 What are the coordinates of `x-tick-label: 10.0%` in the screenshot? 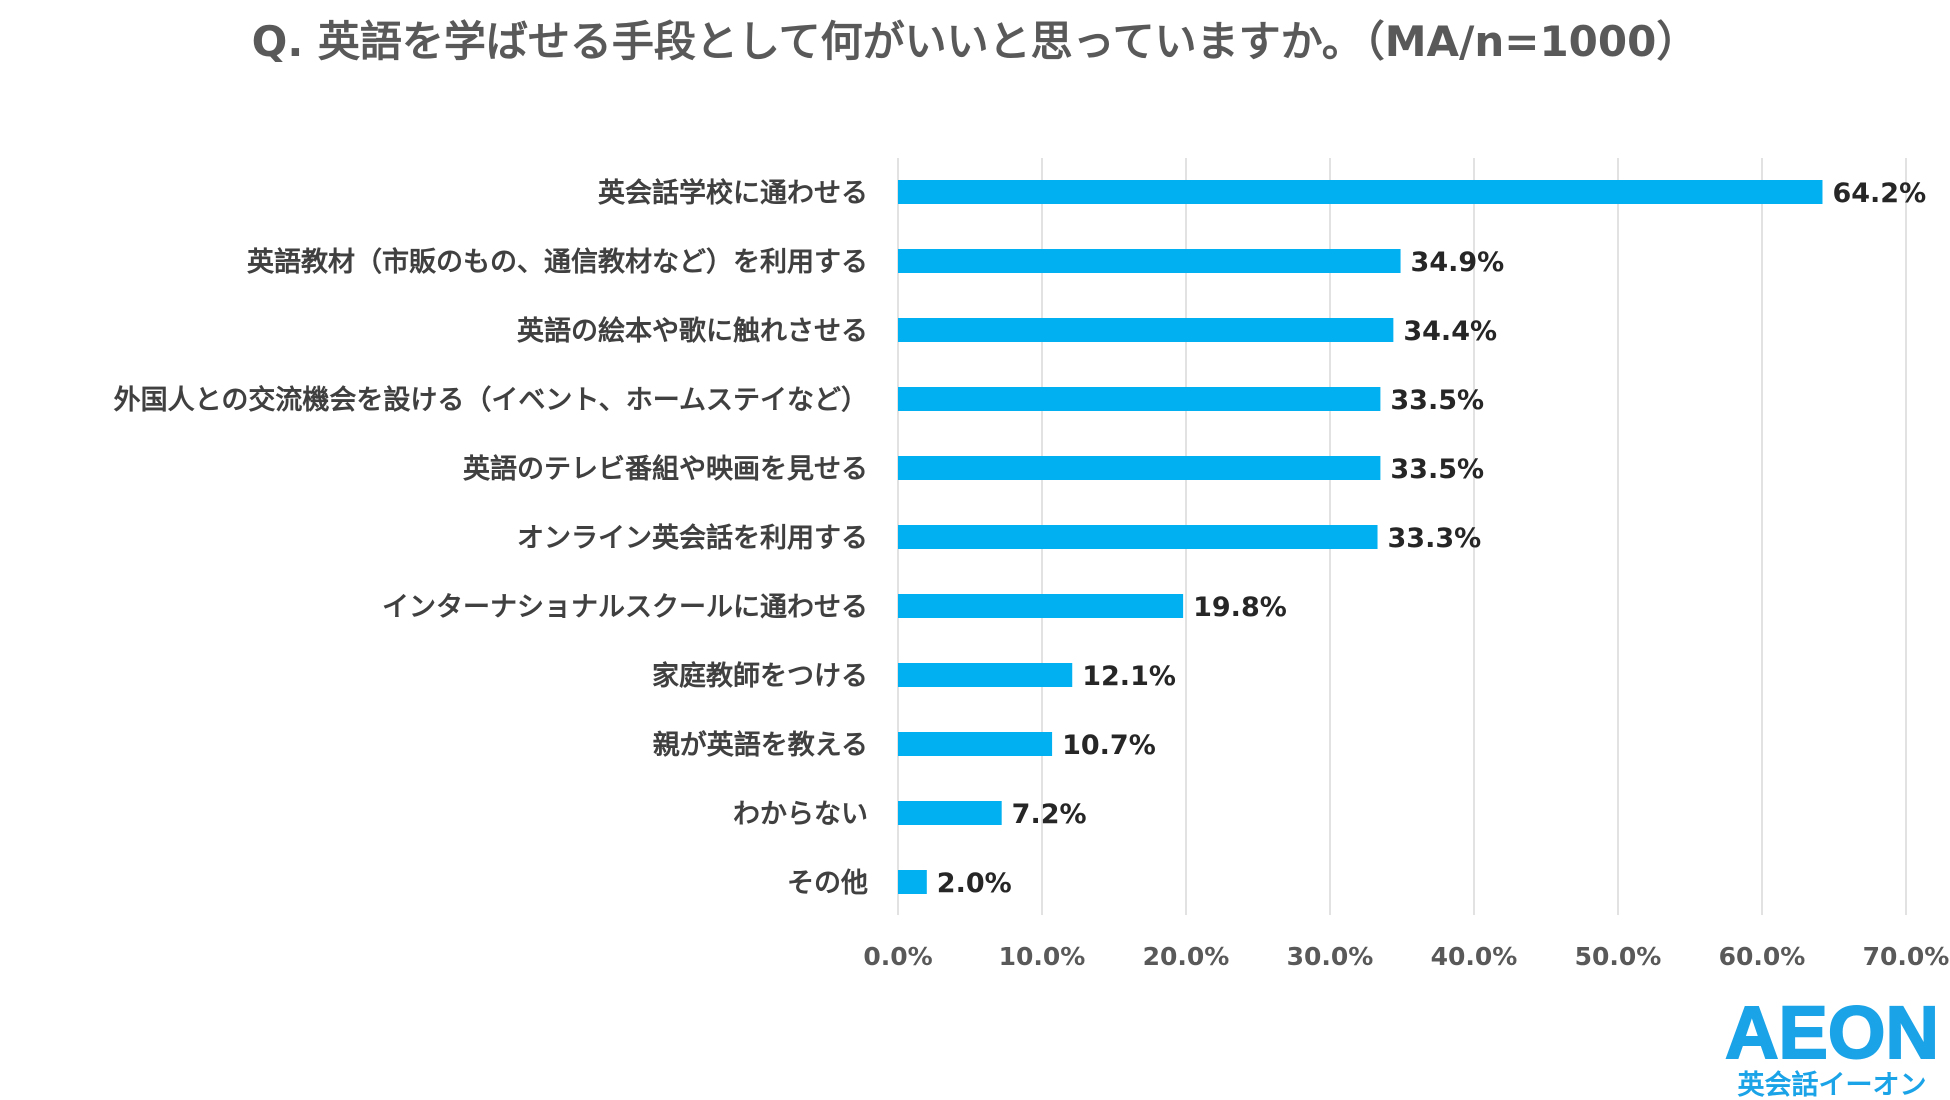 It's located at (1042, 956).